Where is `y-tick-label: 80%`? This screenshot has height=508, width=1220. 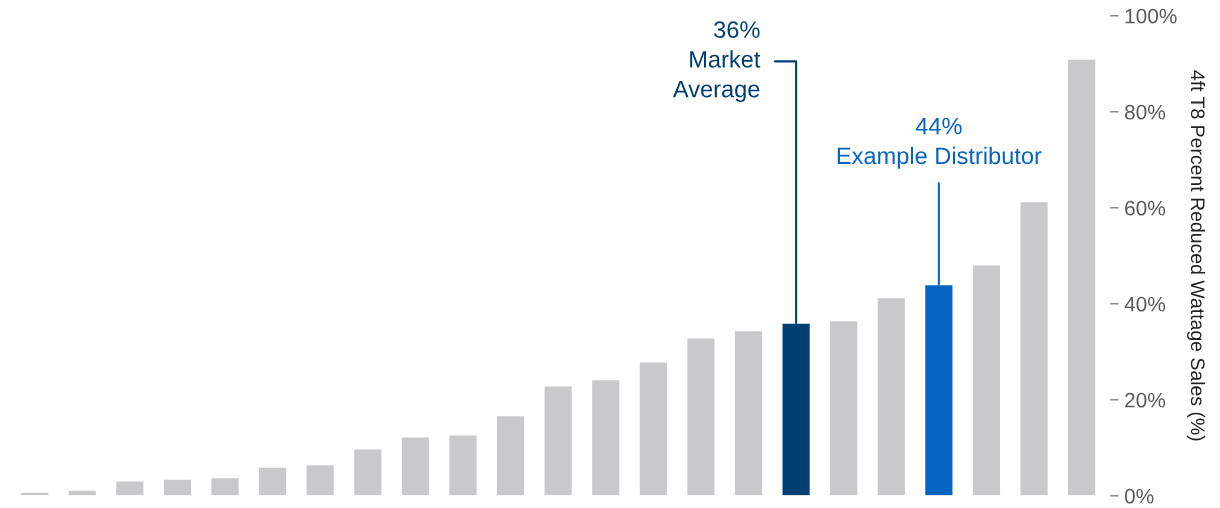 y-tick-label: 80% is located at coordinates (1145, 112).